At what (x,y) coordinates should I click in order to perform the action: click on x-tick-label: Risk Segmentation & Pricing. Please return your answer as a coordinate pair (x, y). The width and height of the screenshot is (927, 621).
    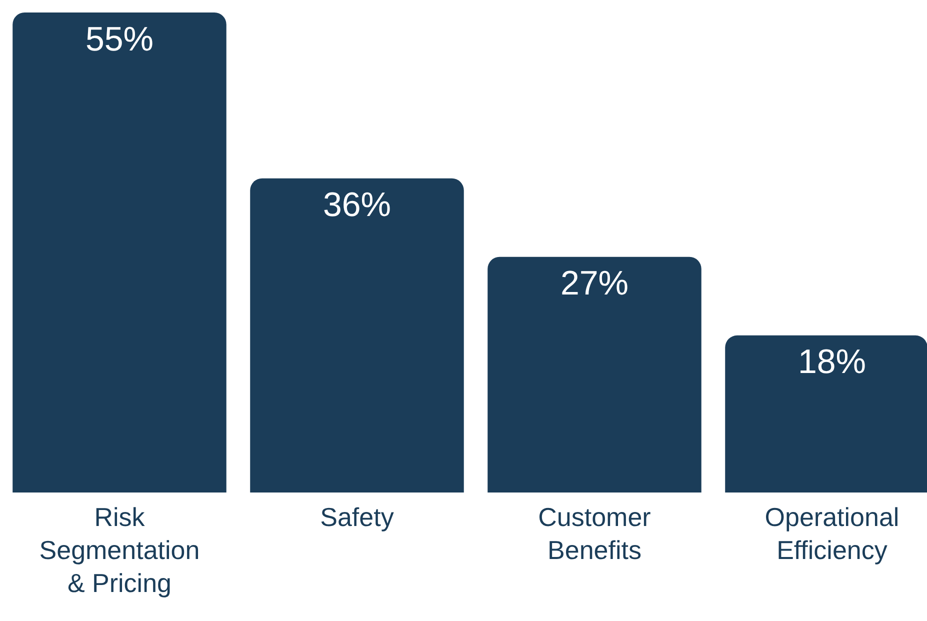
    Looking at the image, I should click on (119, 550).